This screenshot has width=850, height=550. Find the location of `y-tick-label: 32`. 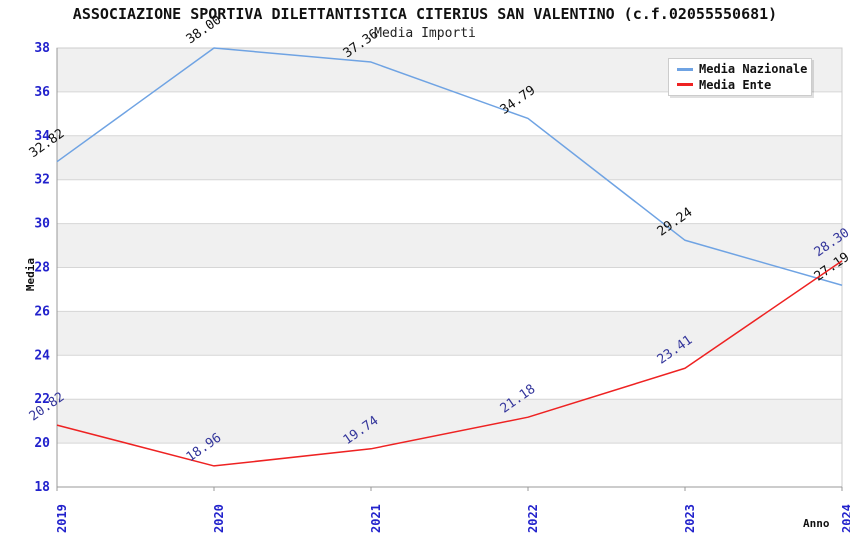

y-tick-label: 32 is located at coordinates (42, 180).